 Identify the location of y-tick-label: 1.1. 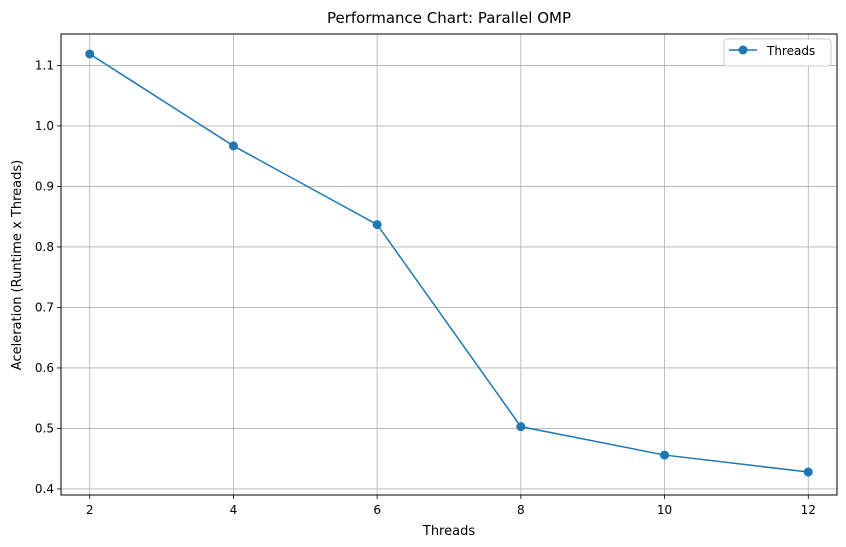
(44, 65).